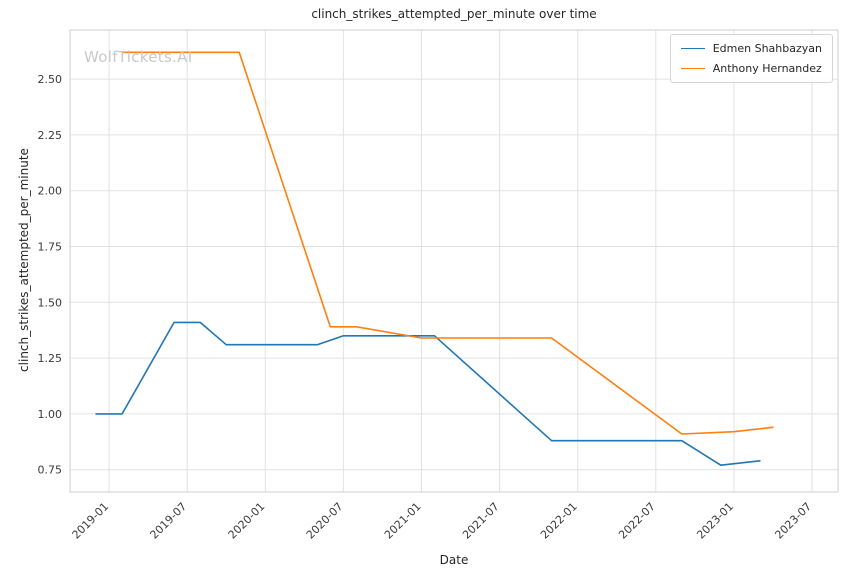  I want to click on x-tick-label: 2020-01, so click(247, 521).